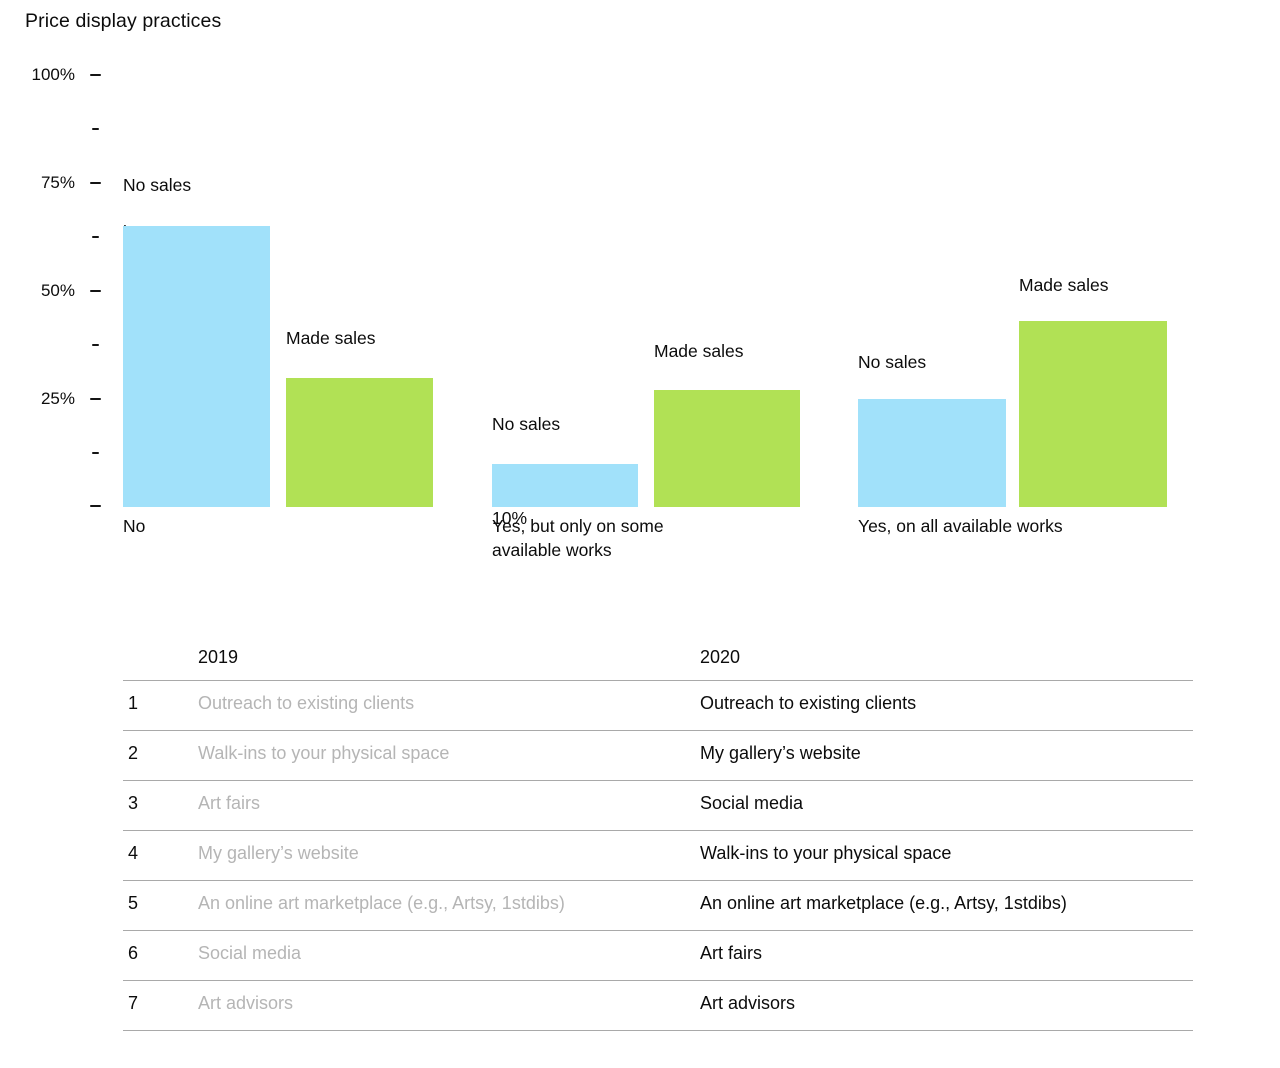  I want to click on table-row: 3 Art fairs Social media, so click(658, 806).